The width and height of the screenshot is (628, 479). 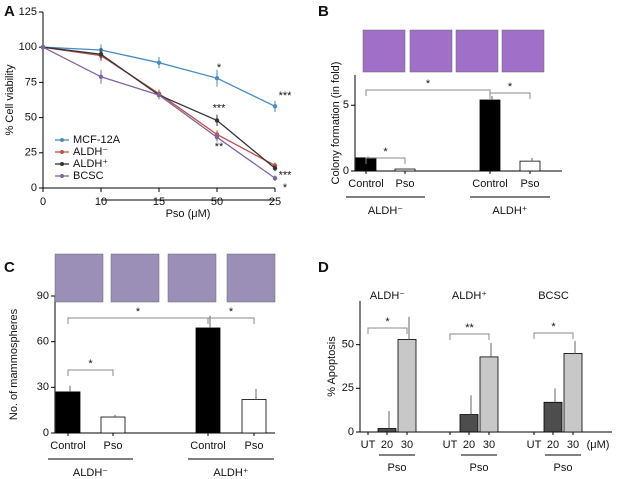 What do you see at coordinates (553, 296) in the screenshot?
I see `group-label: BCSC` at bounding box center [553, 296].